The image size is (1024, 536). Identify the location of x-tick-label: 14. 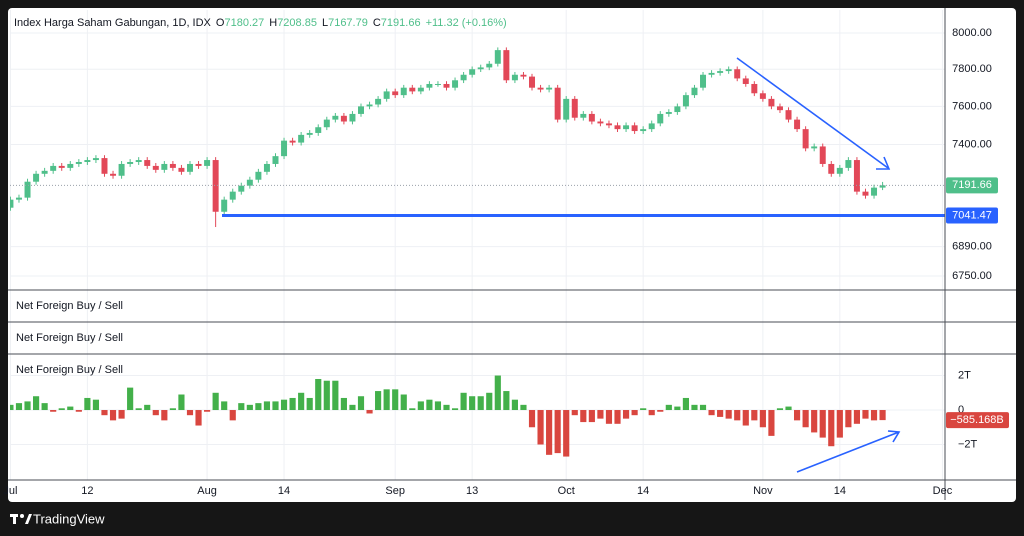
(284, 491).